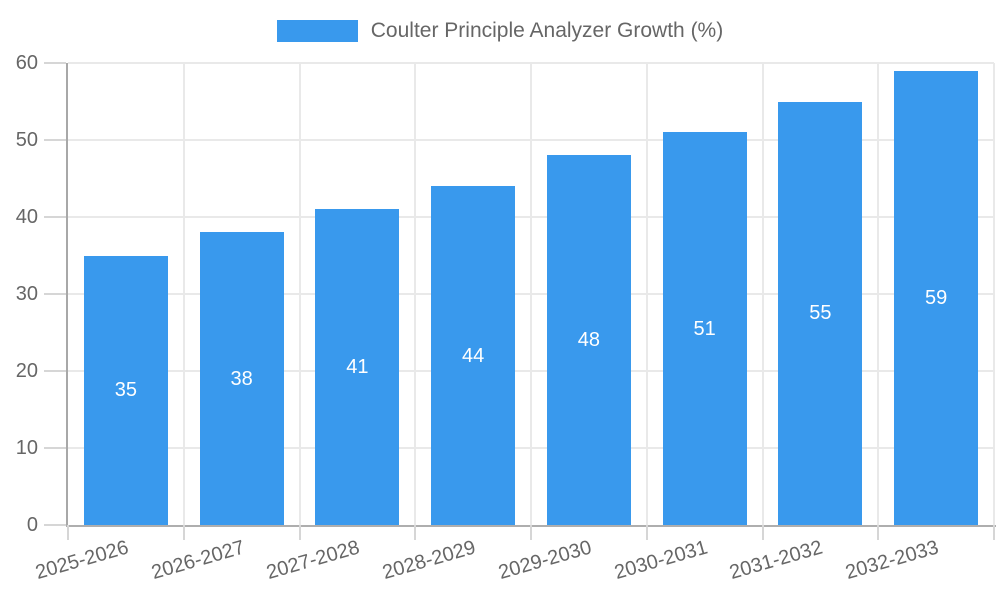  I want to click on y-tick-label: 50, so click(26, 140).